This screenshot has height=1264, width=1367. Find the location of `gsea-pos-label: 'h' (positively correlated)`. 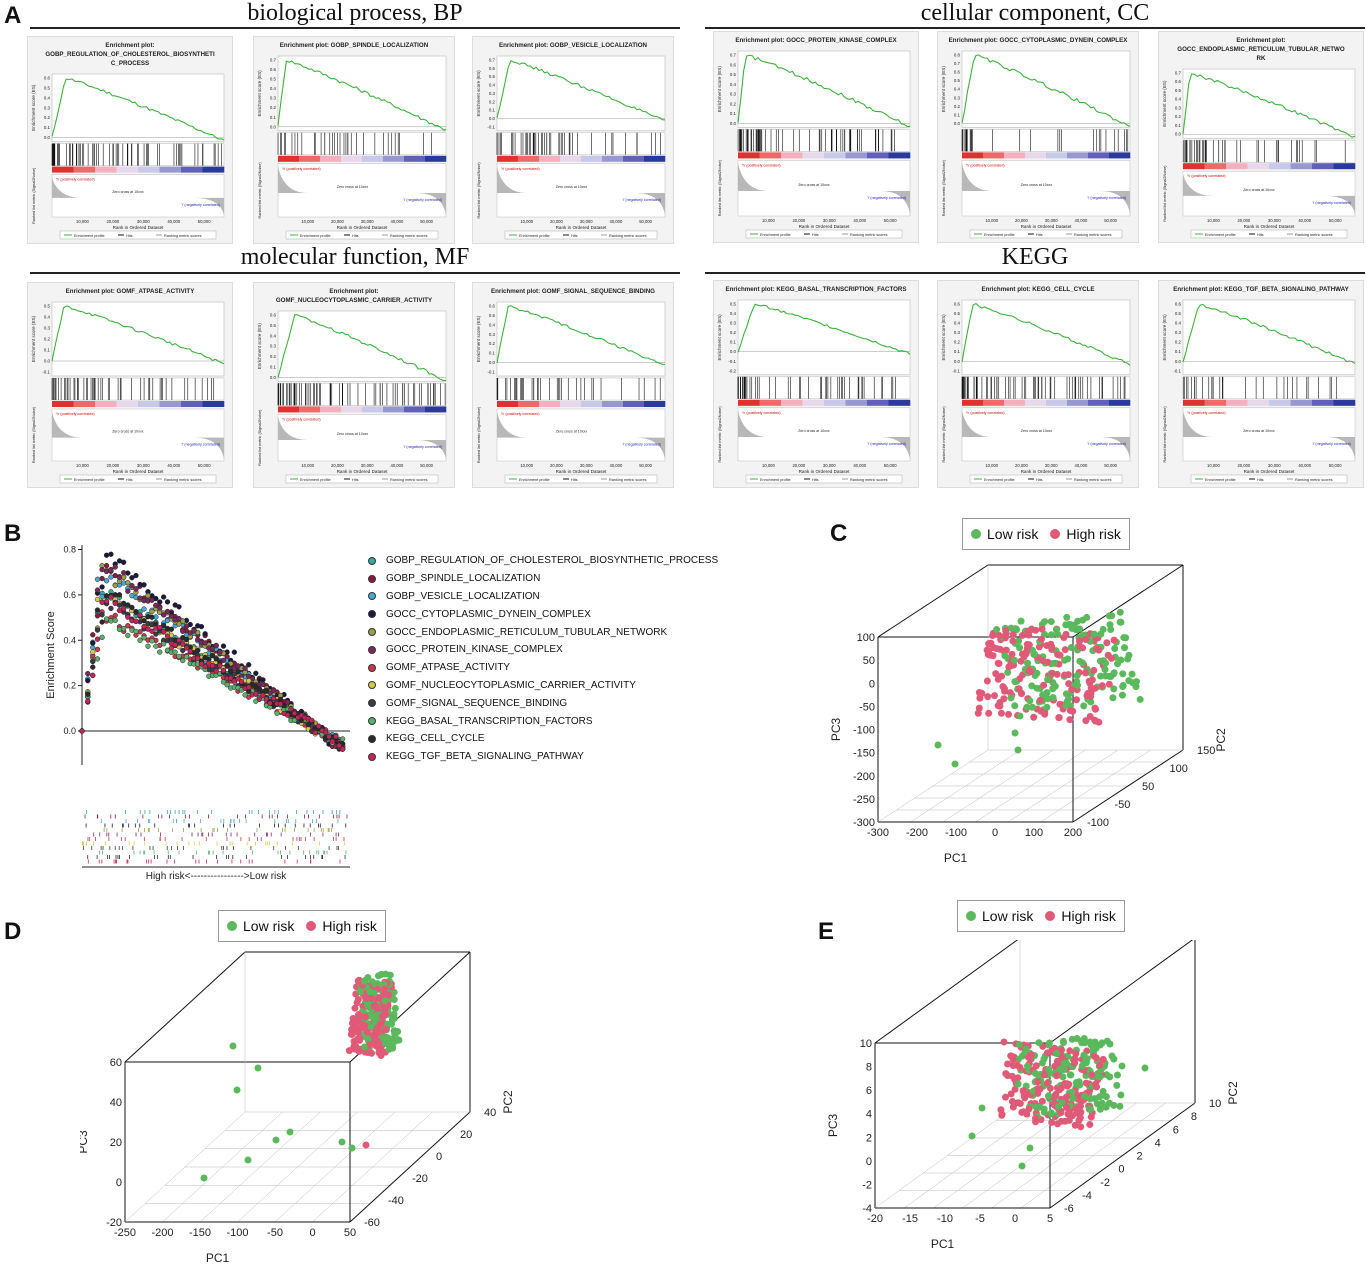

gsea-pos-label: 'h' (positively correlated) is located at coordinates (1206, 176).